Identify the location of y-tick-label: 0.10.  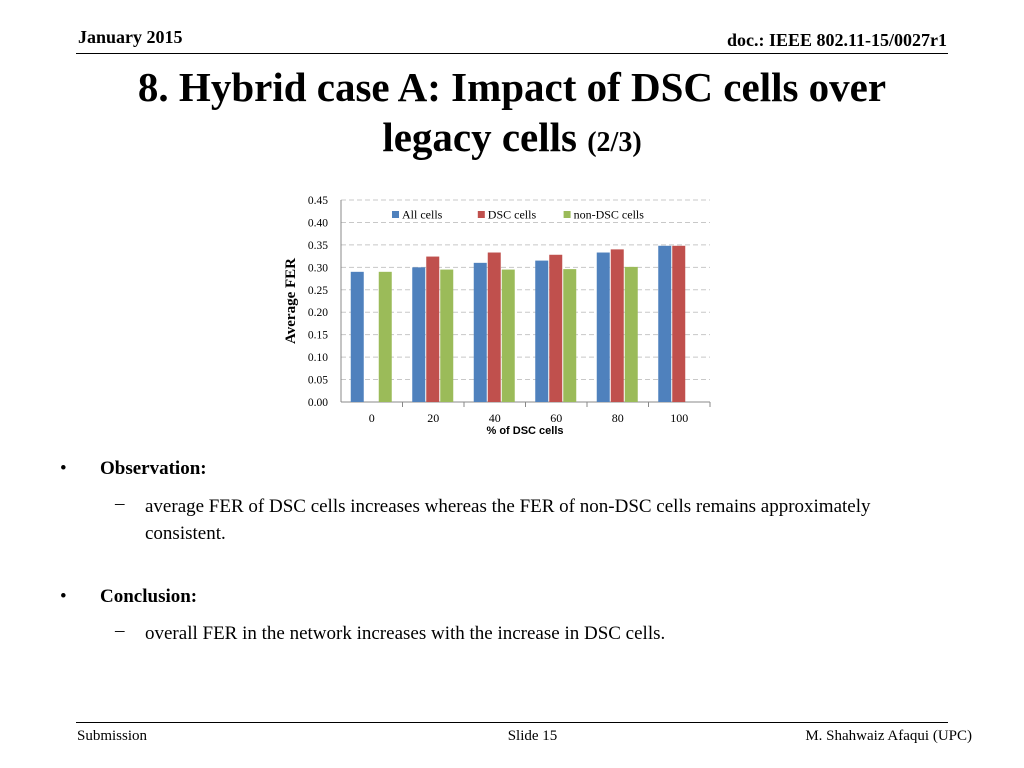
(318, 358).